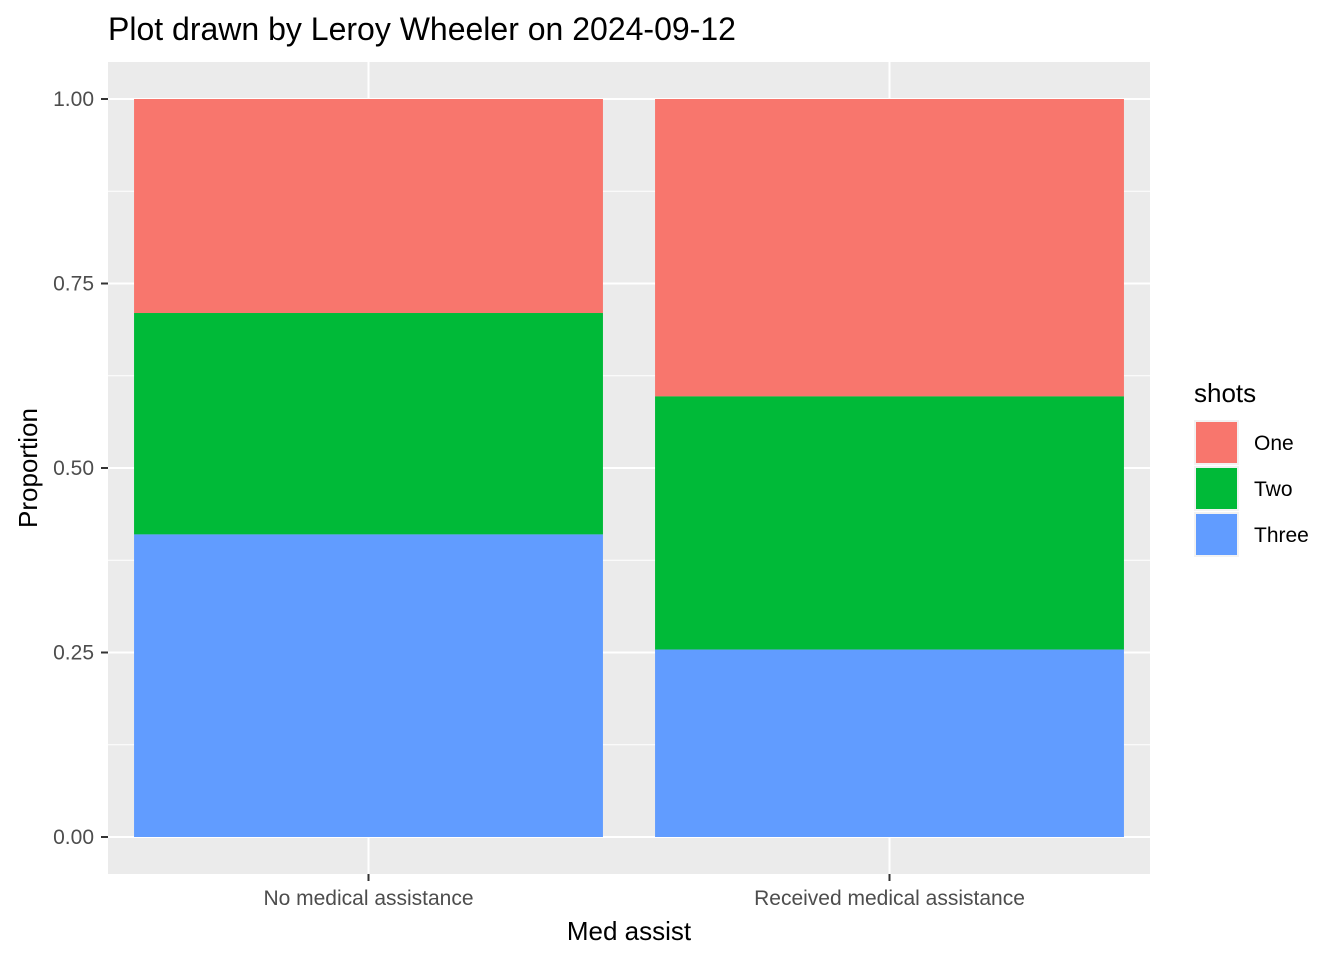  What do you see at coordinates (629, 931) in the screenshot?
I see `x-axis-title: Med assist` at bounding box center [629, 931].